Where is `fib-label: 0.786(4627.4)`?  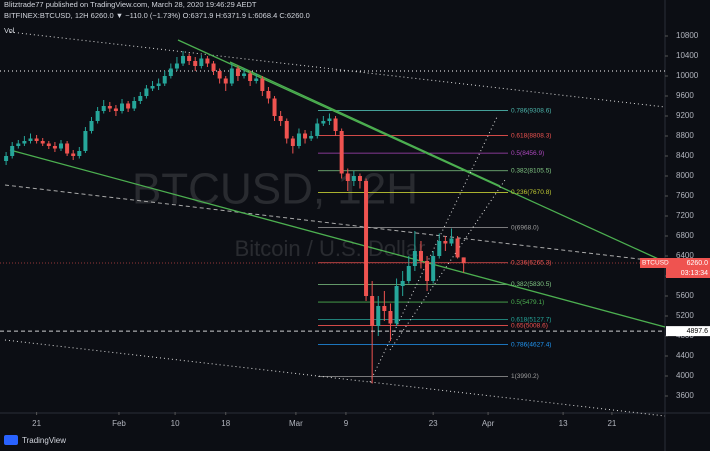 fib-label: 0.786(4627.4) is located at coordinates (531, 344).